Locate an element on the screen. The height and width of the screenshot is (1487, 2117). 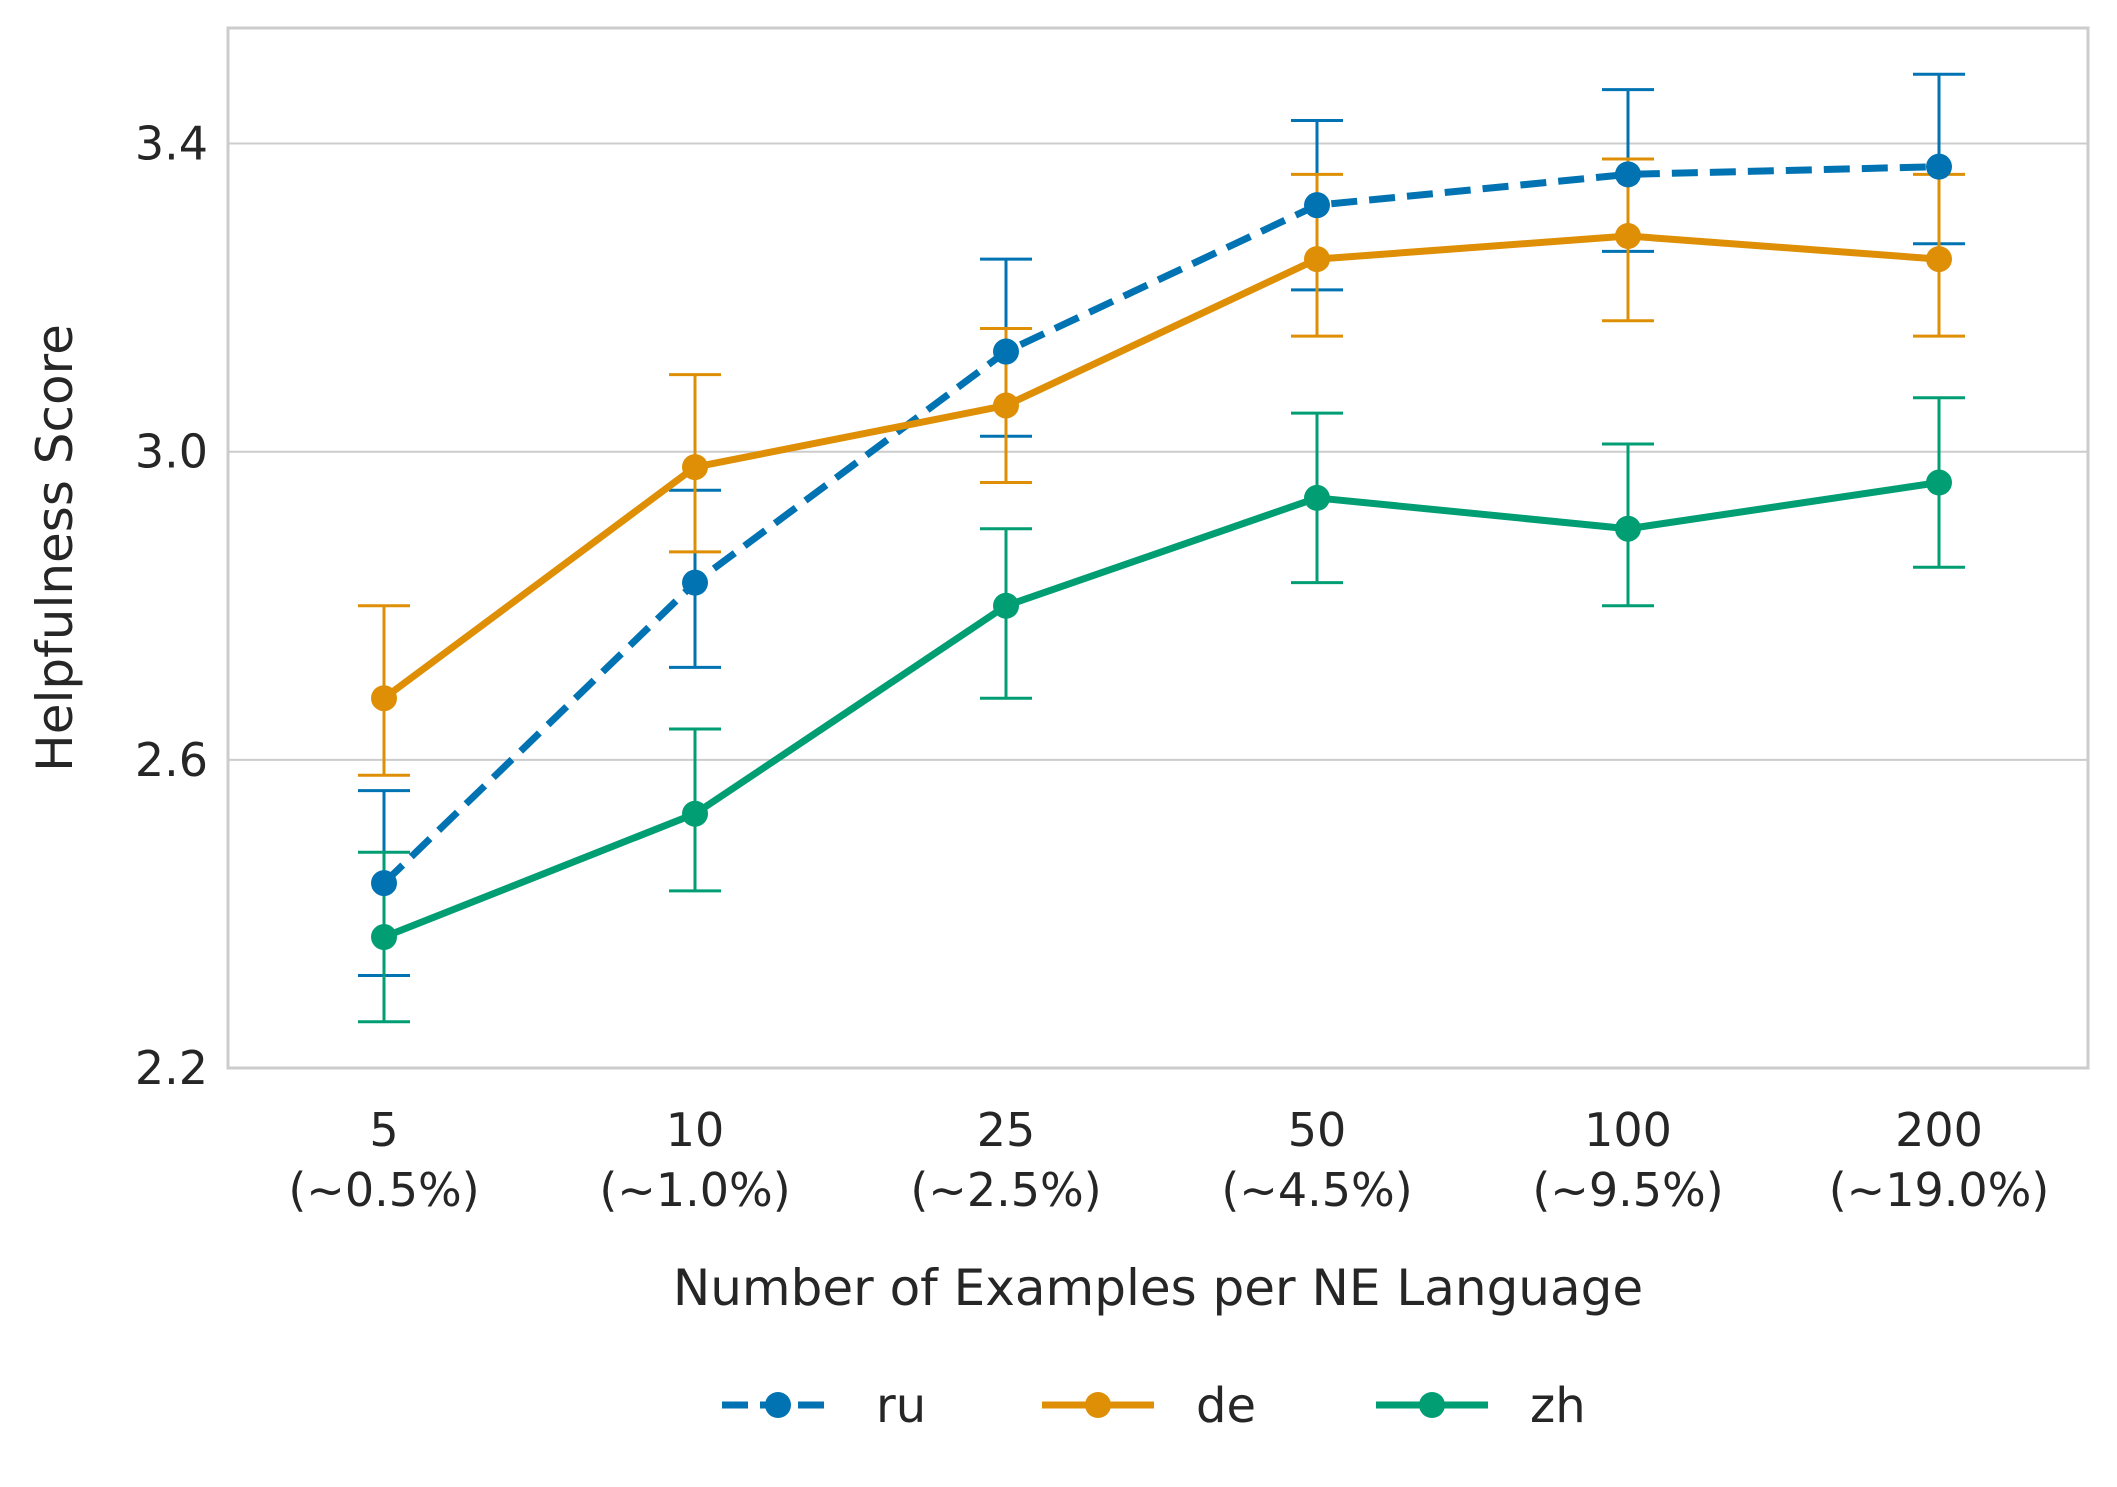
y-tick-label: 2.2 is located at coordinates (171, 1068).